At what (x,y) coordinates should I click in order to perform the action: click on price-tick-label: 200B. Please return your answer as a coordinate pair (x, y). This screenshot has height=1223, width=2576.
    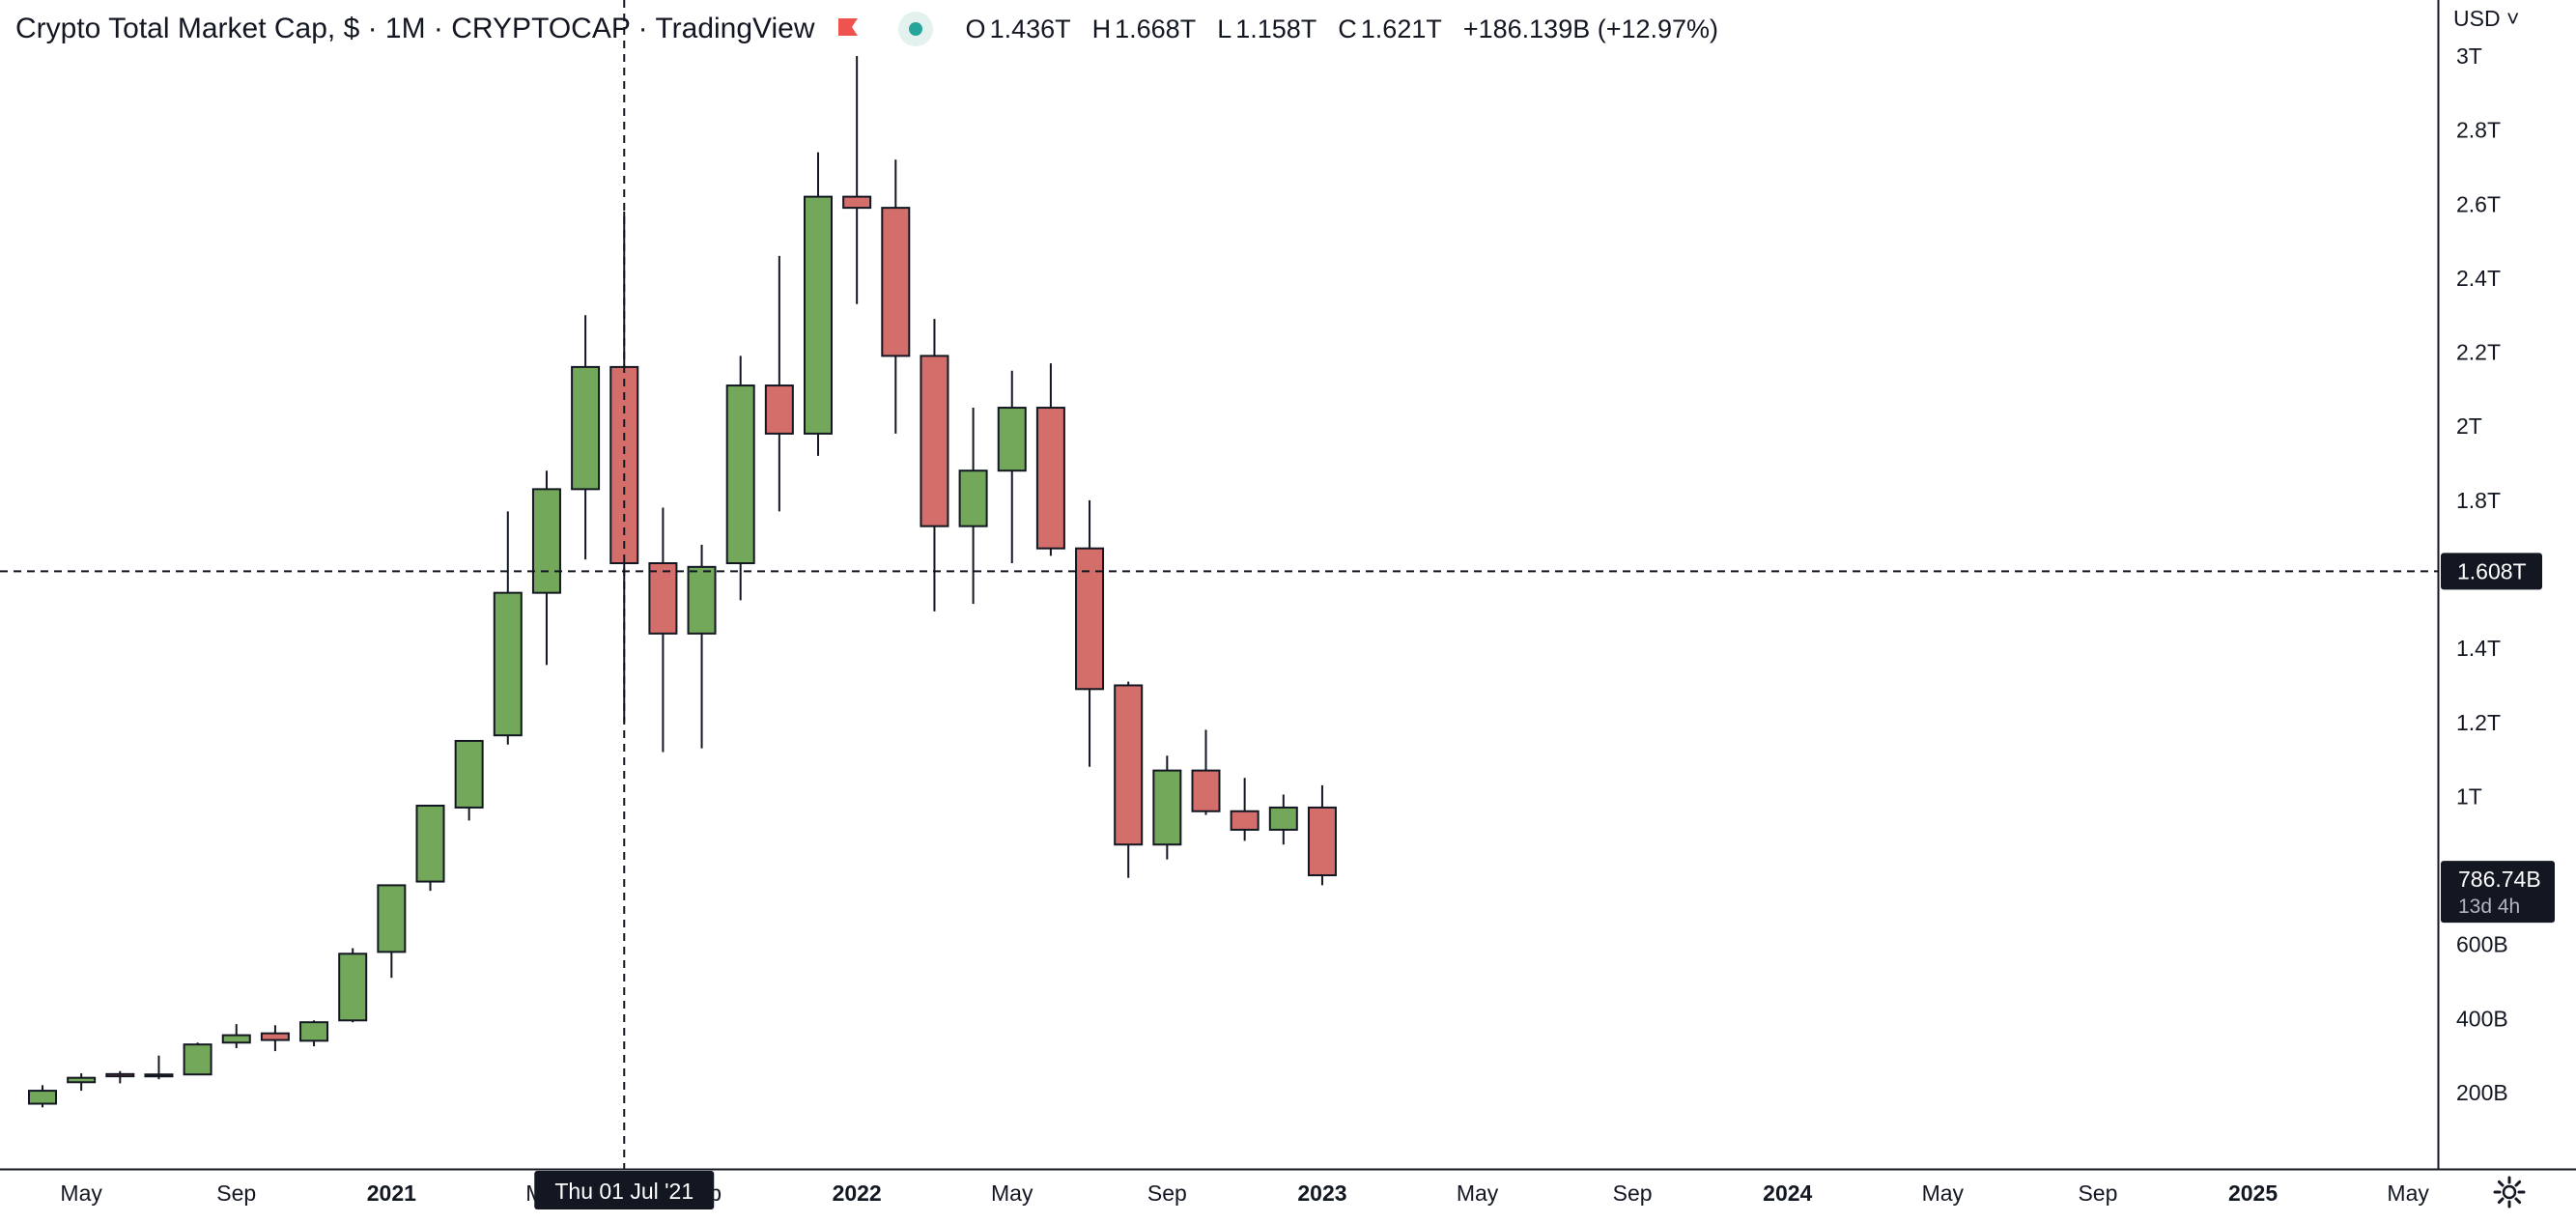
    Looking at the image, I should click on (2482, 1092).